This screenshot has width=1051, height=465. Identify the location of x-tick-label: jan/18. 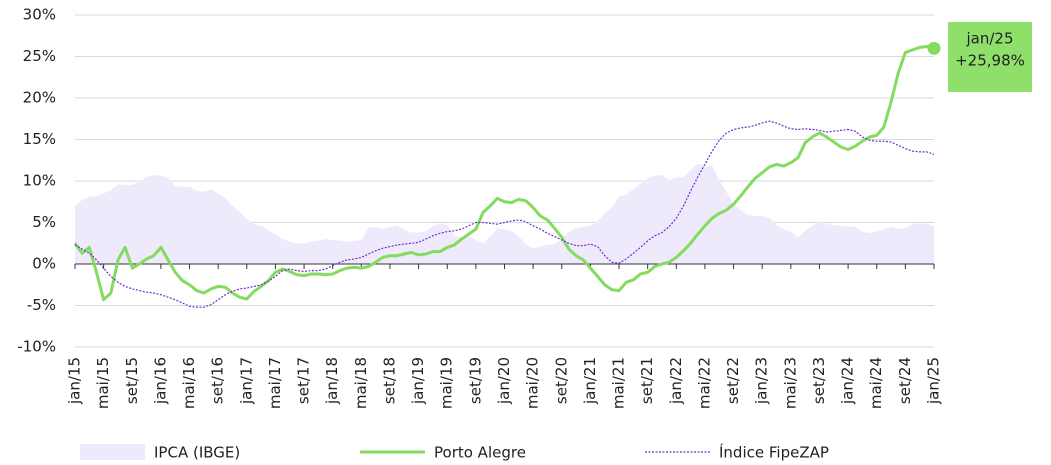
(332, 381).